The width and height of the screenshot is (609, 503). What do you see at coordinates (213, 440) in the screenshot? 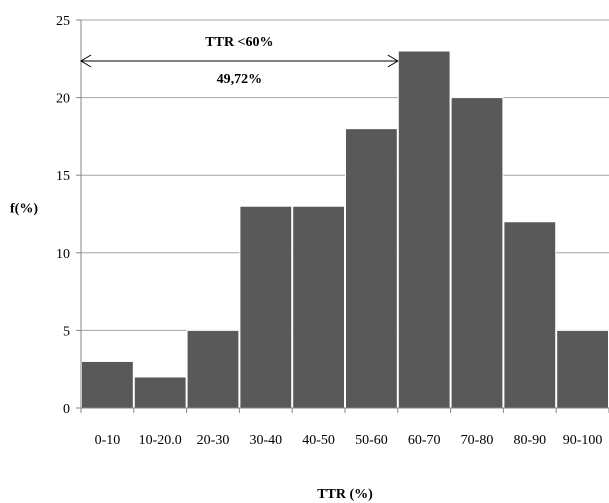
I see `x-tick-label: 20-30` at bounding box center [213, 440].